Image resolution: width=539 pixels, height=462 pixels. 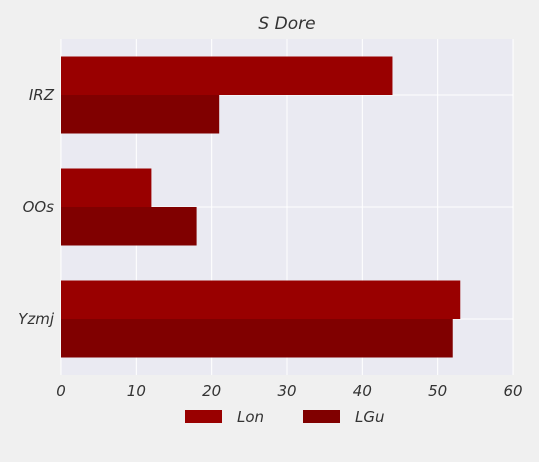 I want to click on bar-lgu-yzmj, so click(x=257, y=338).